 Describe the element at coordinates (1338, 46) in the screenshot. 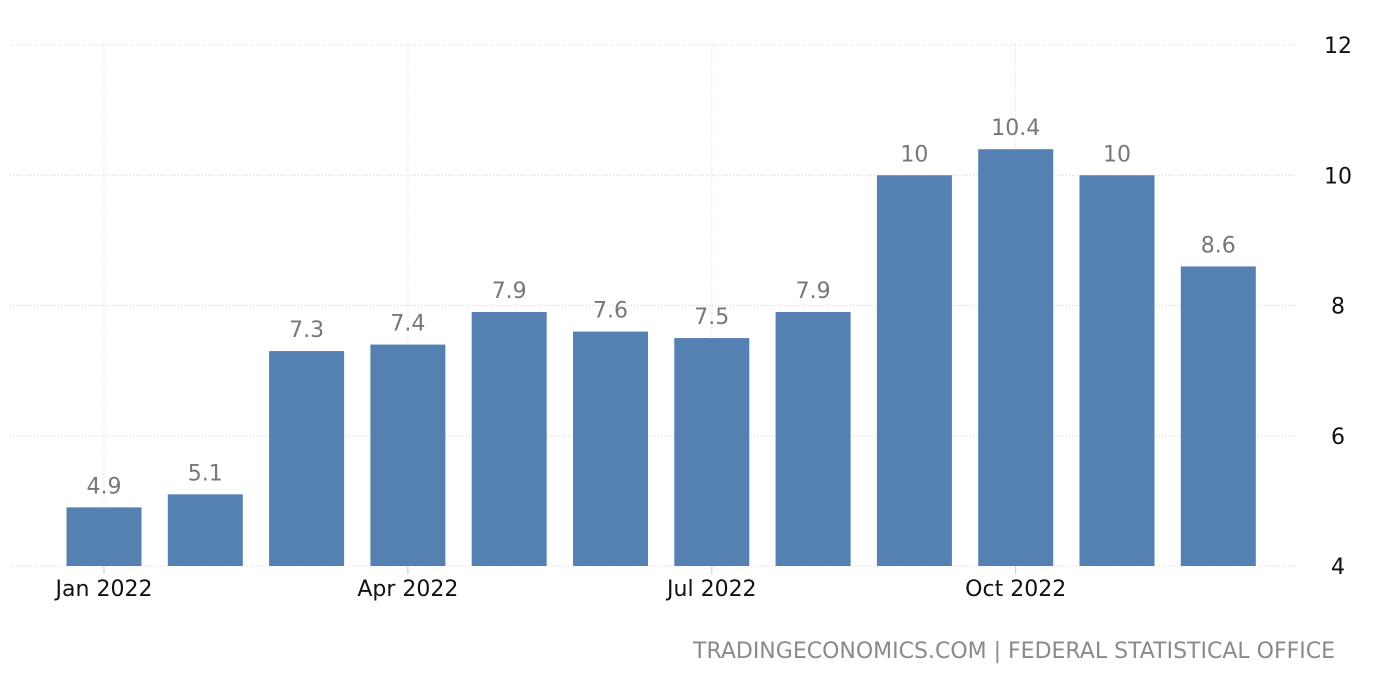

I see `y-tick-label: 12` at that location.